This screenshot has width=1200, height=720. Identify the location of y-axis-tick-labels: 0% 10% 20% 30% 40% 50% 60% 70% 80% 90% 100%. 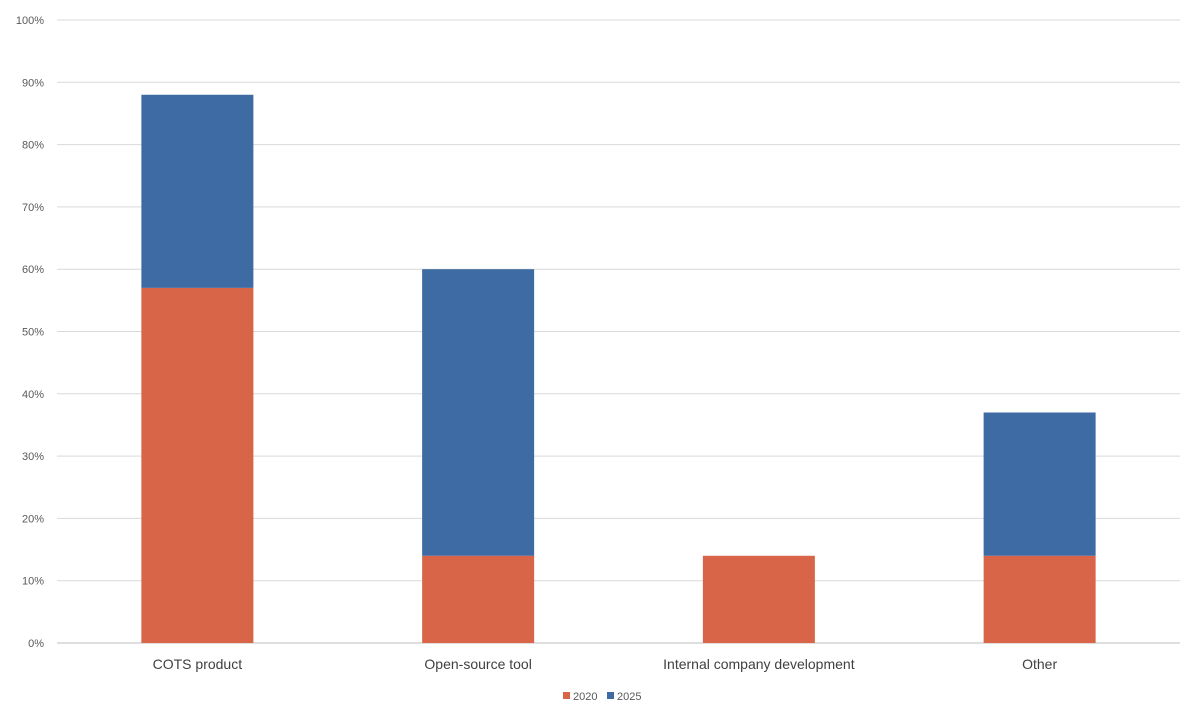
(30, 332).